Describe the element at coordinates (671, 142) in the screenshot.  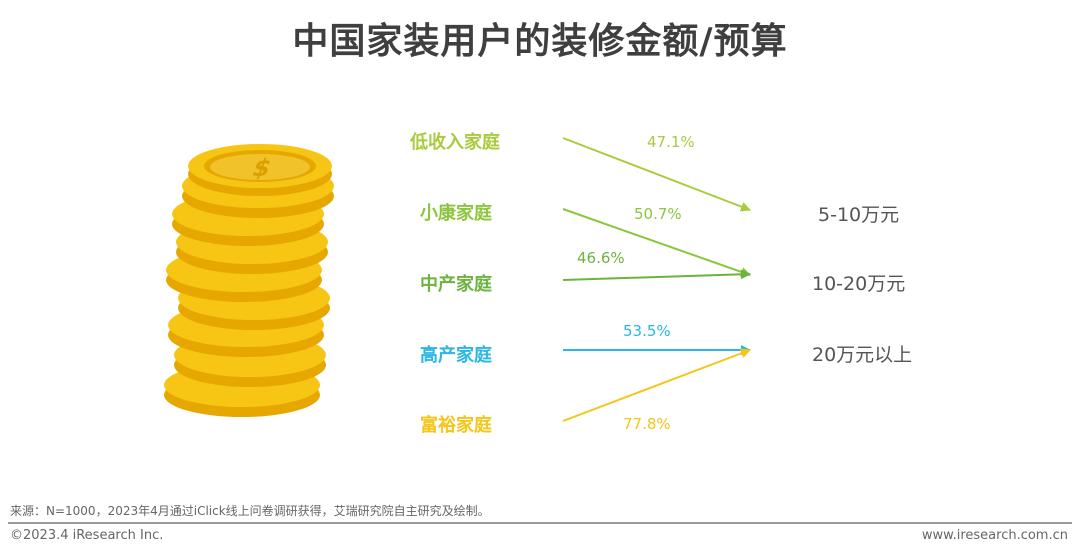
I see `pct-low-income: 47.1%` at that location.